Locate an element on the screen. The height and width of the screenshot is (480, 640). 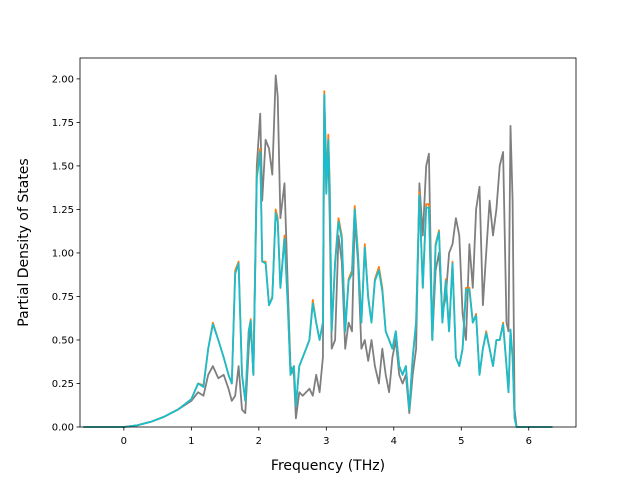
y-tick-label: 1.50 is located at coordinates (63, 166).